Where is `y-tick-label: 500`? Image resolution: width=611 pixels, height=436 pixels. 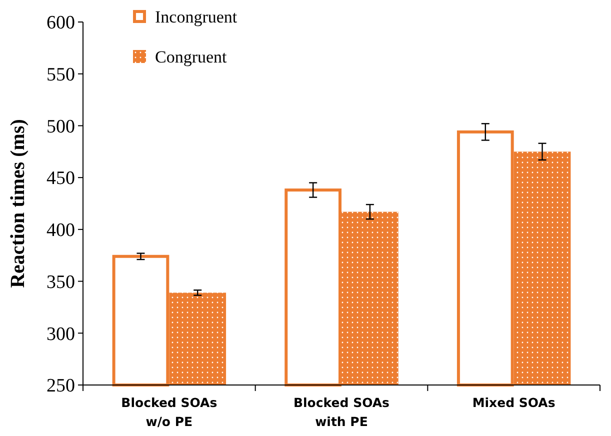 y-tick-label: 500 is located at coordinates (60, 127).